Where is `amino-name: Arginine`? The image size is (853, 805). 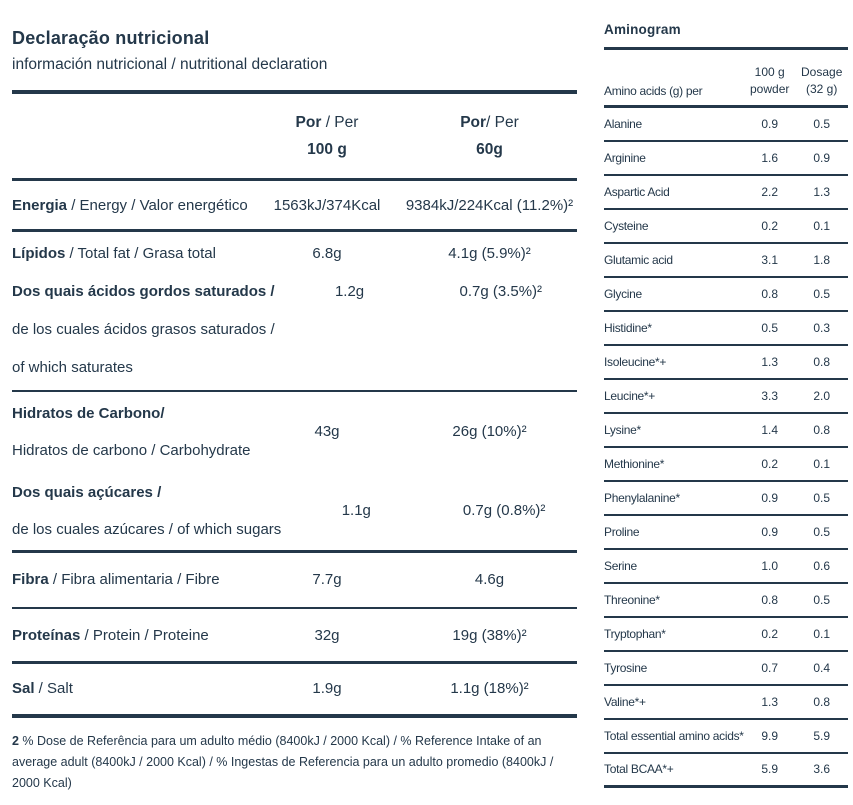
amino-name: Arginine is located at coordinates (625, 157).